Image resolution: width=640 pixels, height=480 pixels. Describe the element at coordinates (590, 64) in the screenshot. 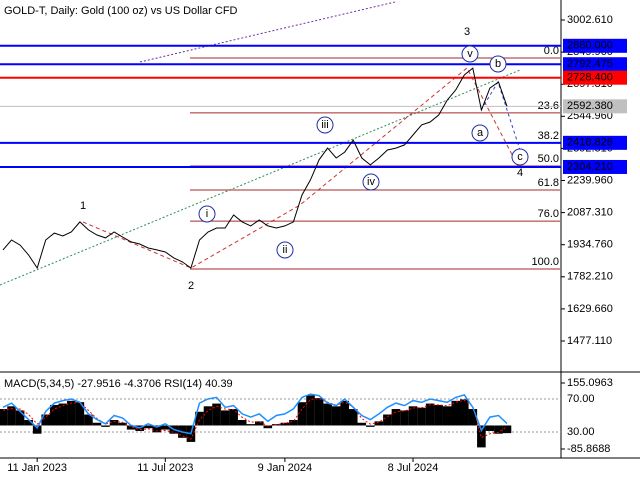

I see `level-label: 2792.475` at that location.